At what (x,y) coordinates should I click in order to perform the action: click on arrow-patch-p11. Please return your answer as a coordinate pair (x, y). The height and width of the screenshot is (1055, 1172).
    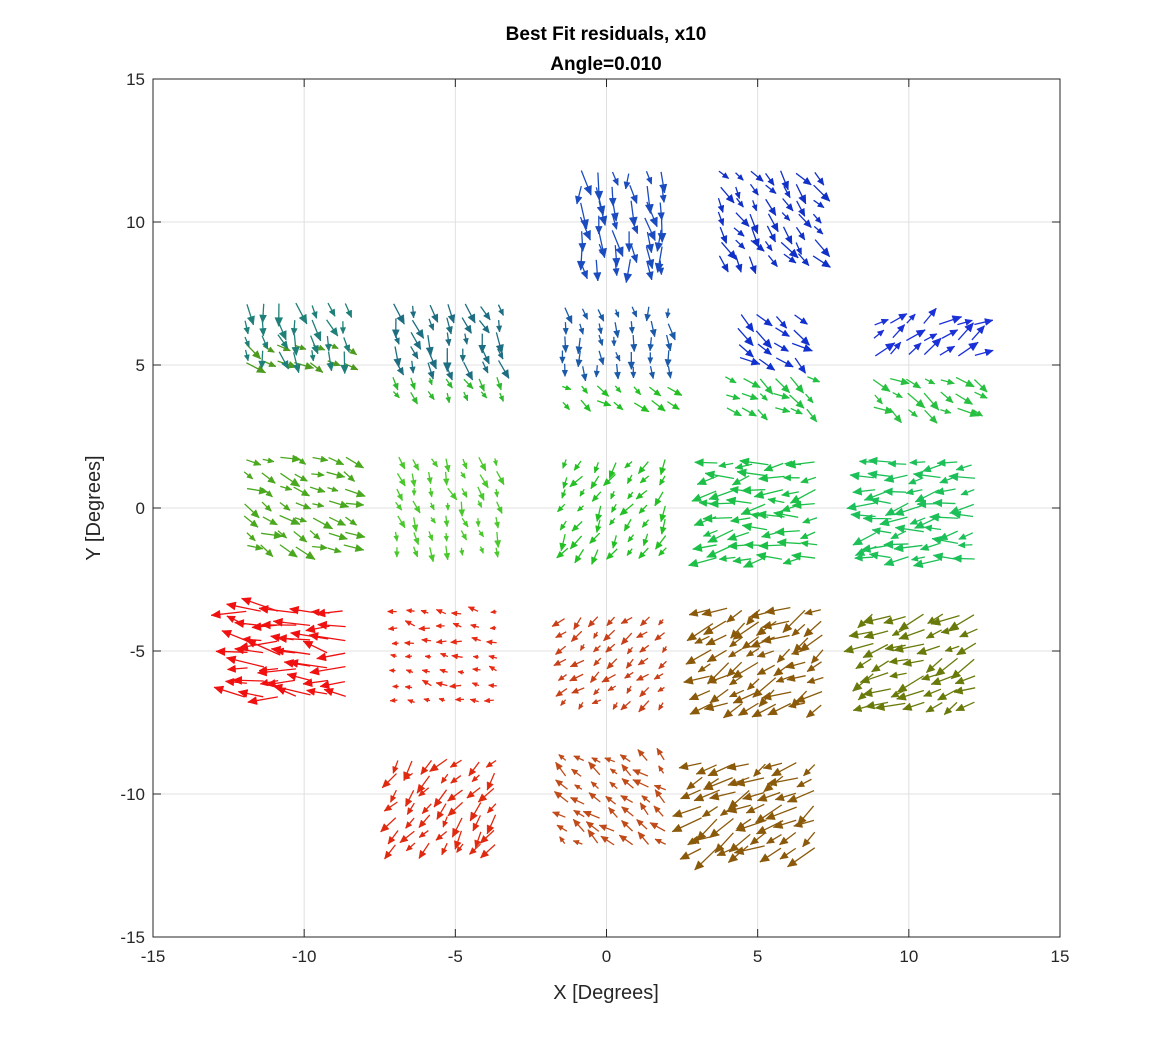
    Looking at the image, I should click on (933, 332).